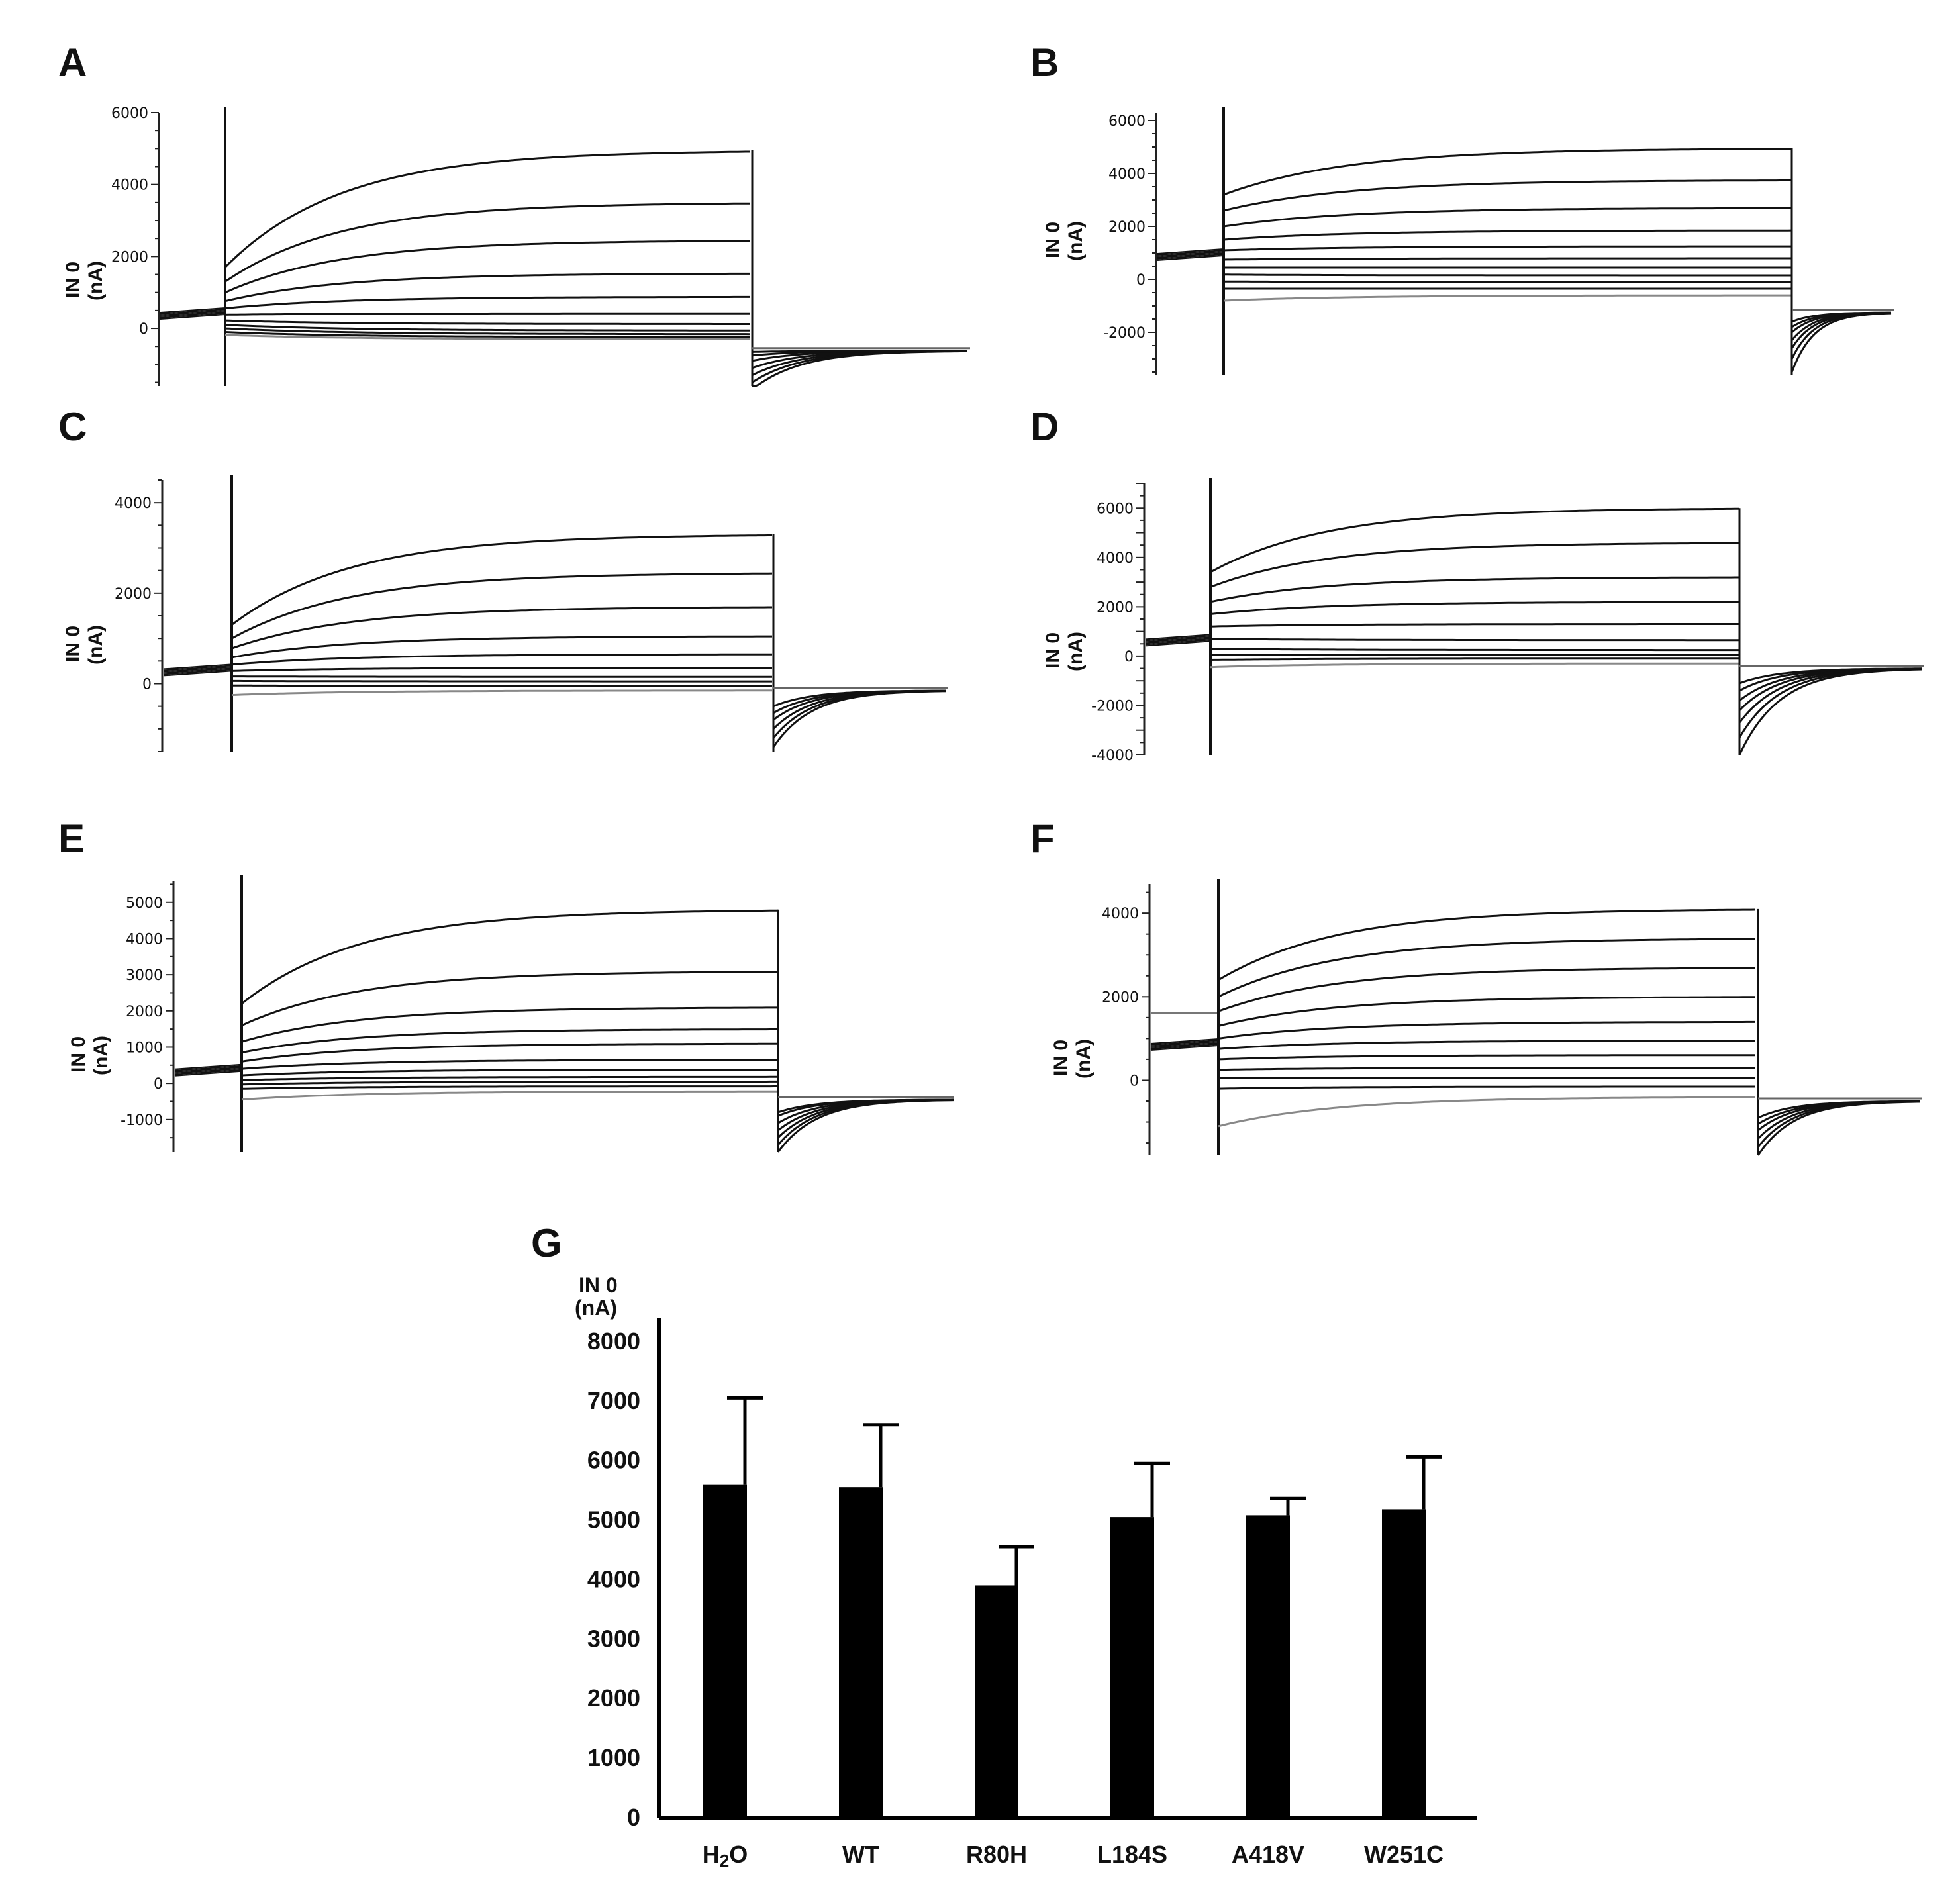 The width and height of the screenshot is (1960, 1899). Describe the element at coordinates (96, 645) in the screenshot. I see `panel-c-ylabel-line2: (nA)` at that location.